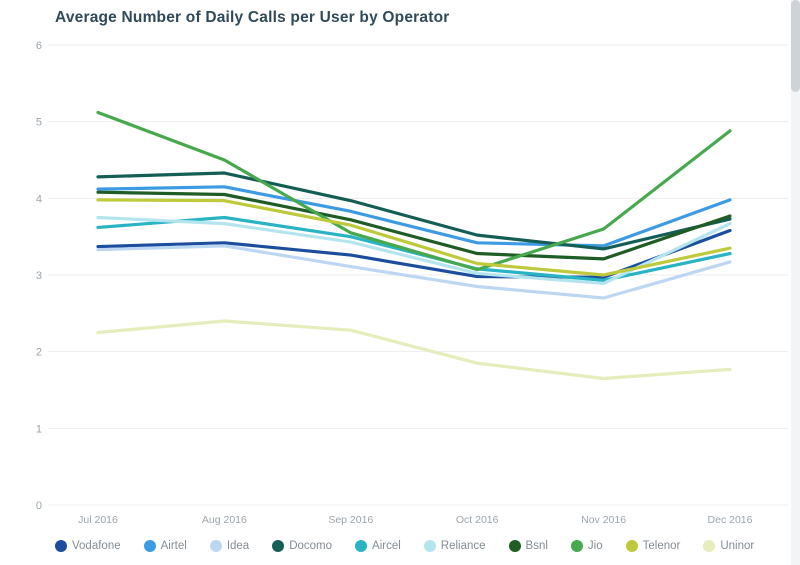 The height and width of the screenshot is (565, 800). I want to click on y-axis-labels: 0 1 2 3 4 5 6, so click(39, 276).